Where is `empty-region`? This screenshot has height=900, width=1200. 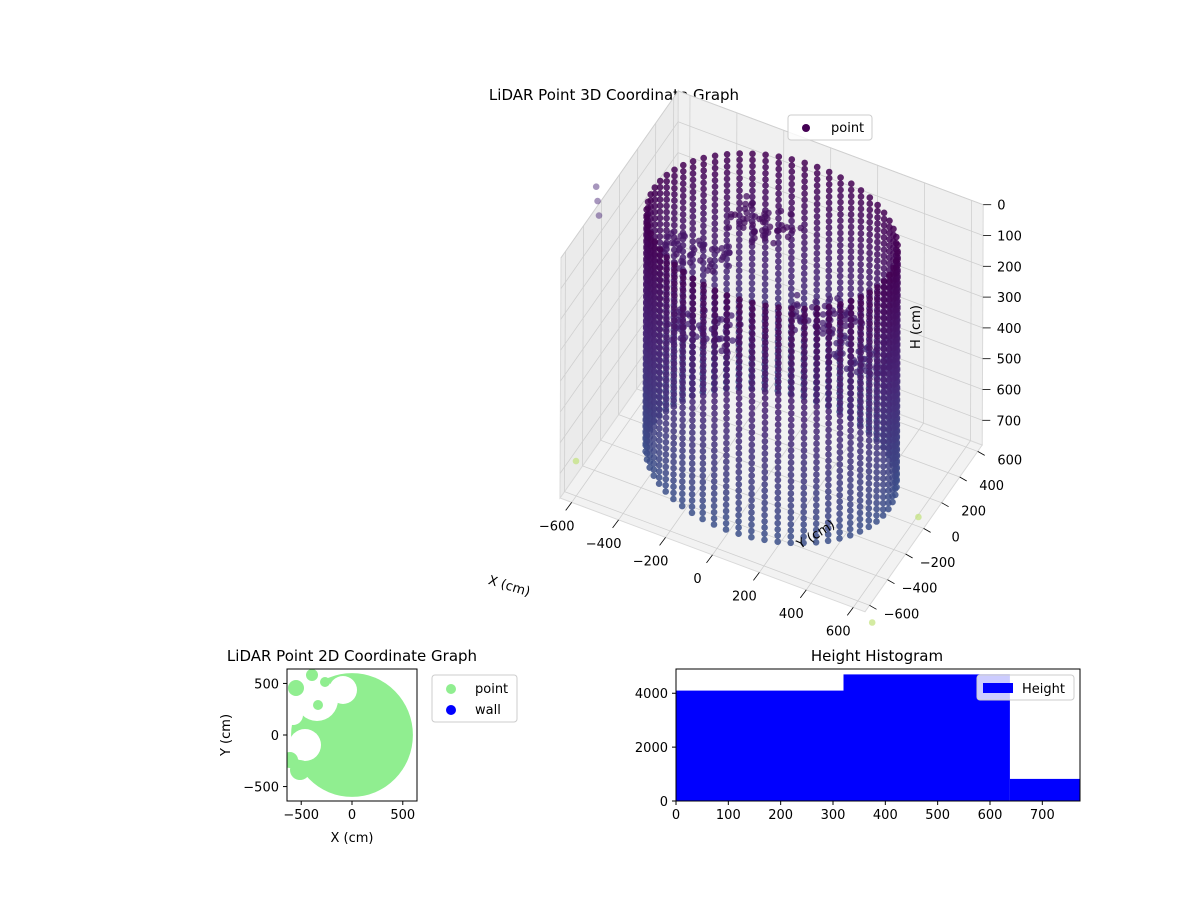
empty-region is located at coordinates (295, 715).